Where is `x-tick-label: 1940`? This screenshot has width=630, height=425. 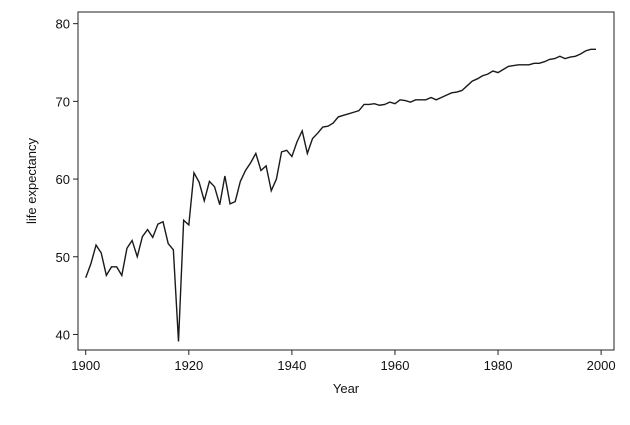
x-tick-label: 1940 is located at coordinates (291, 365).